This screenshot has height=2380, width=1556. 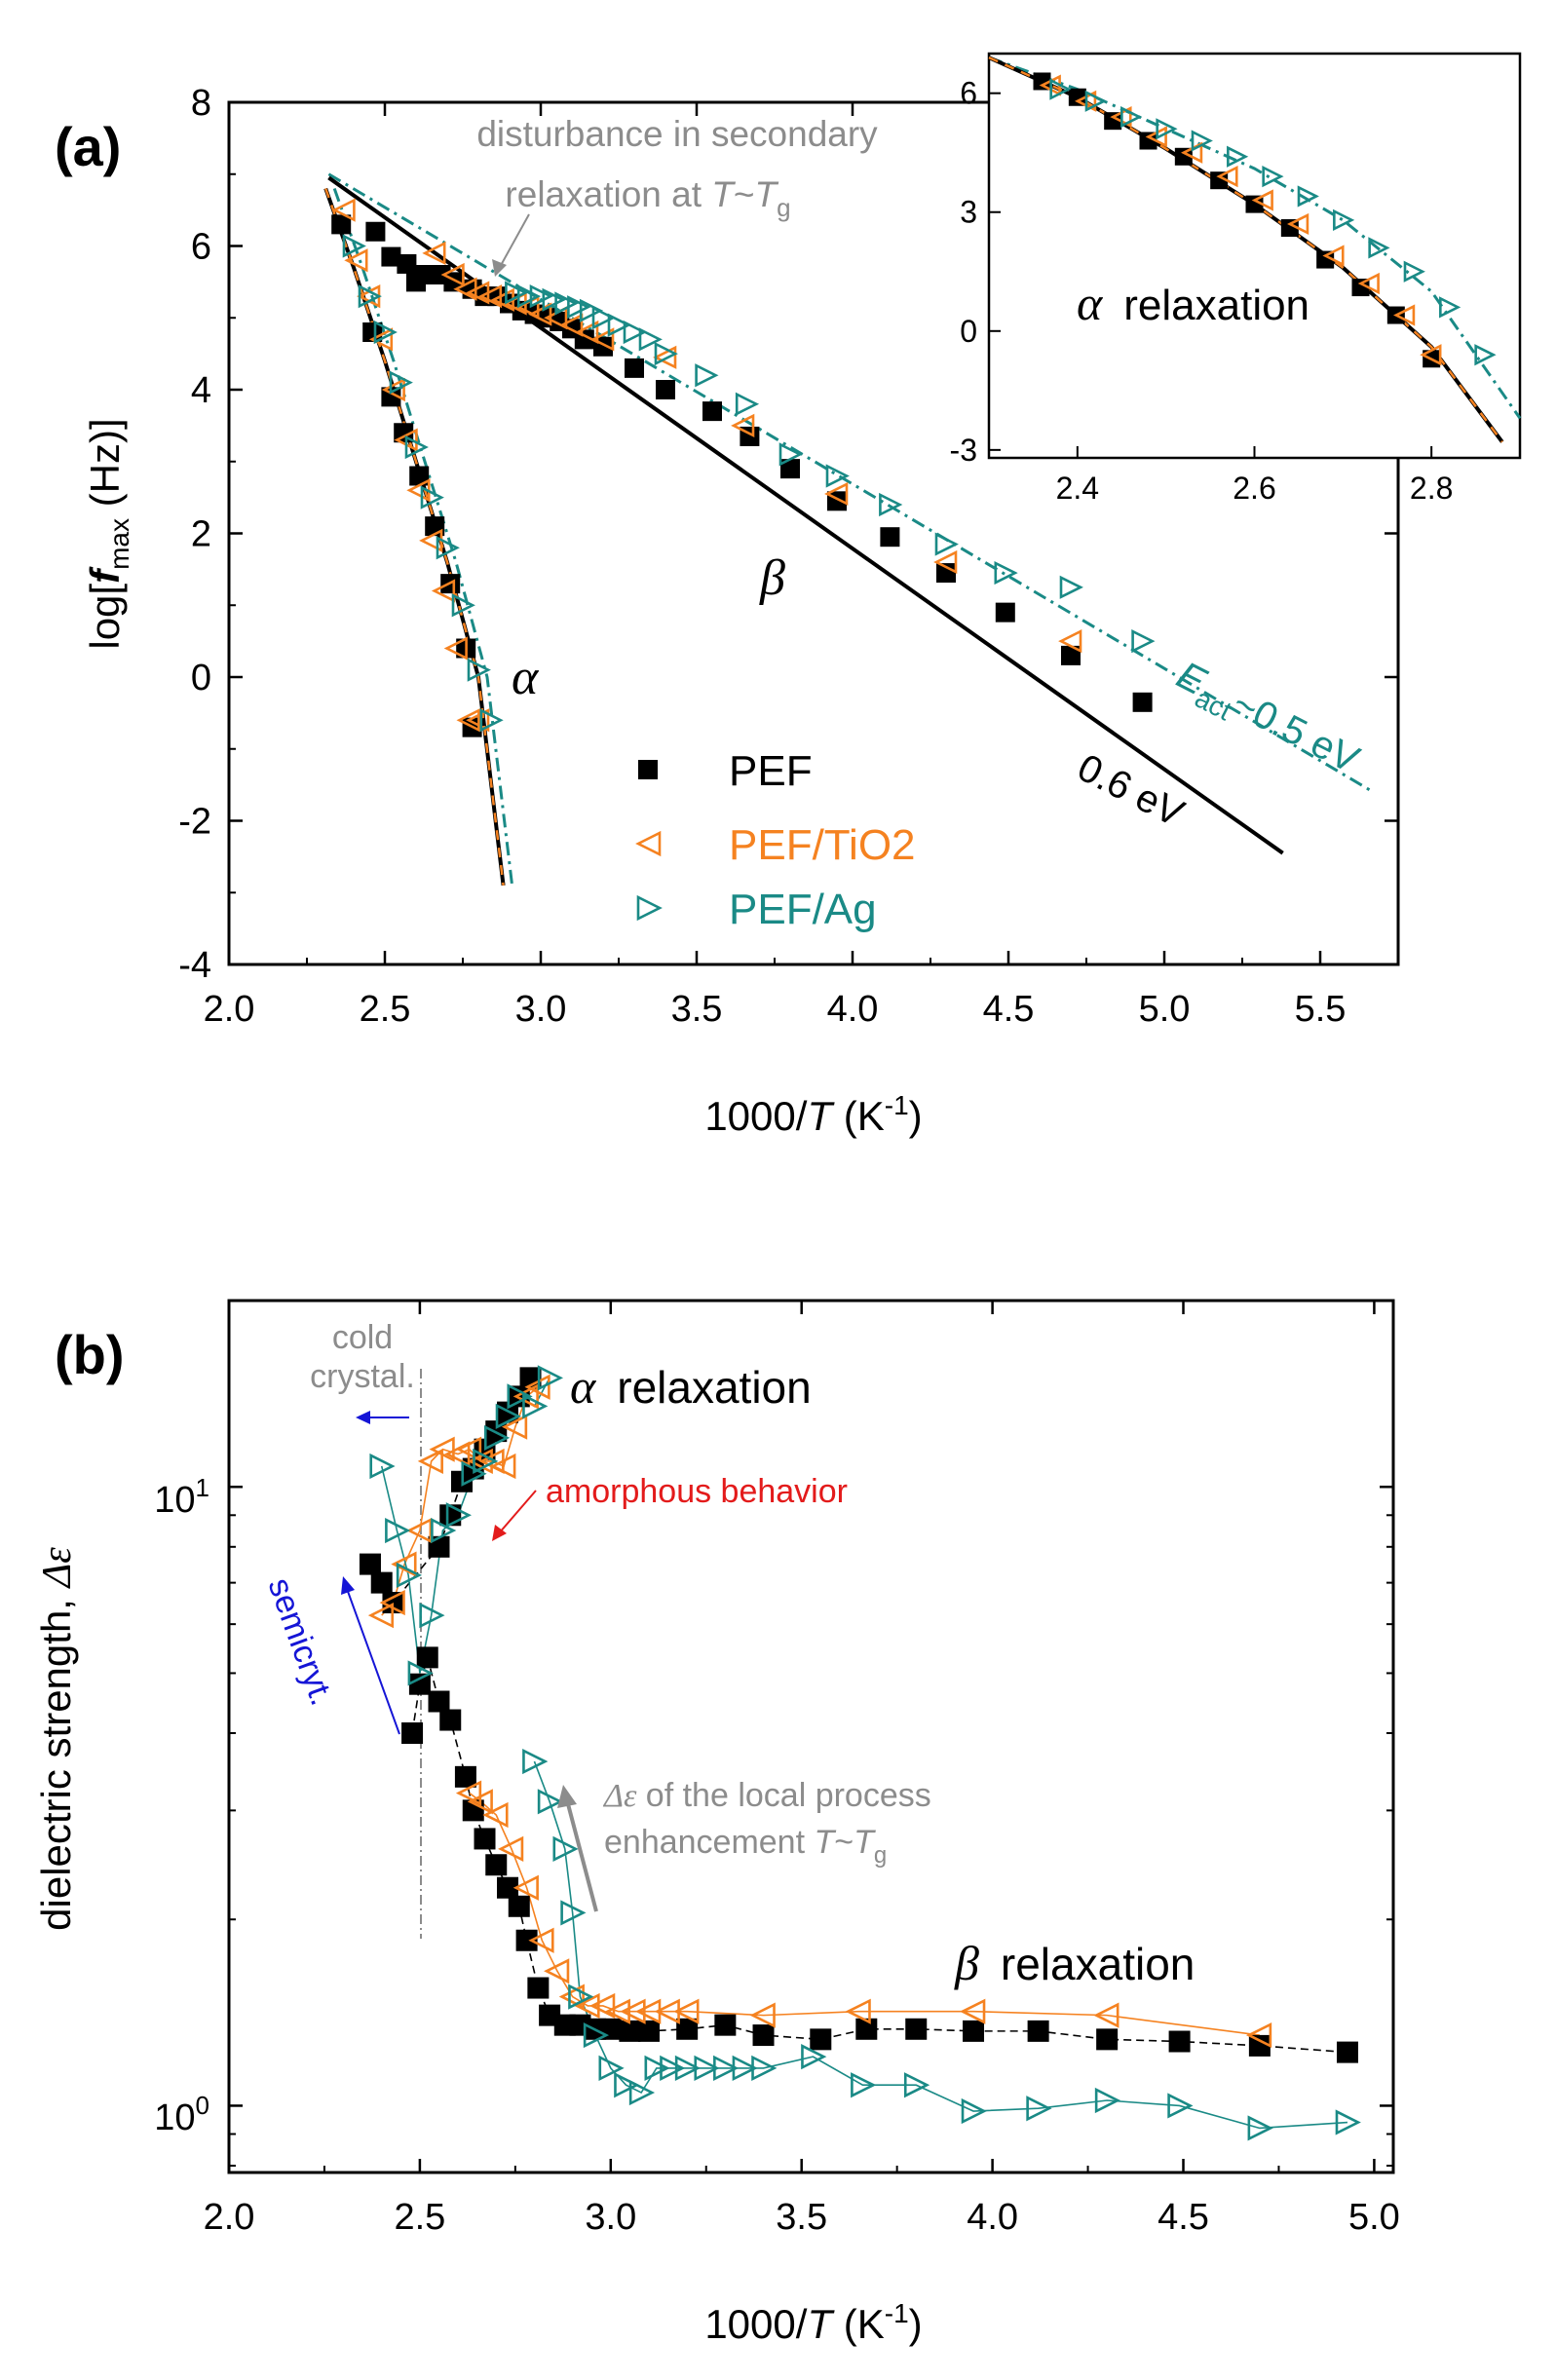 I want to click on local-process-arrow, so click(x=581, y=1855).